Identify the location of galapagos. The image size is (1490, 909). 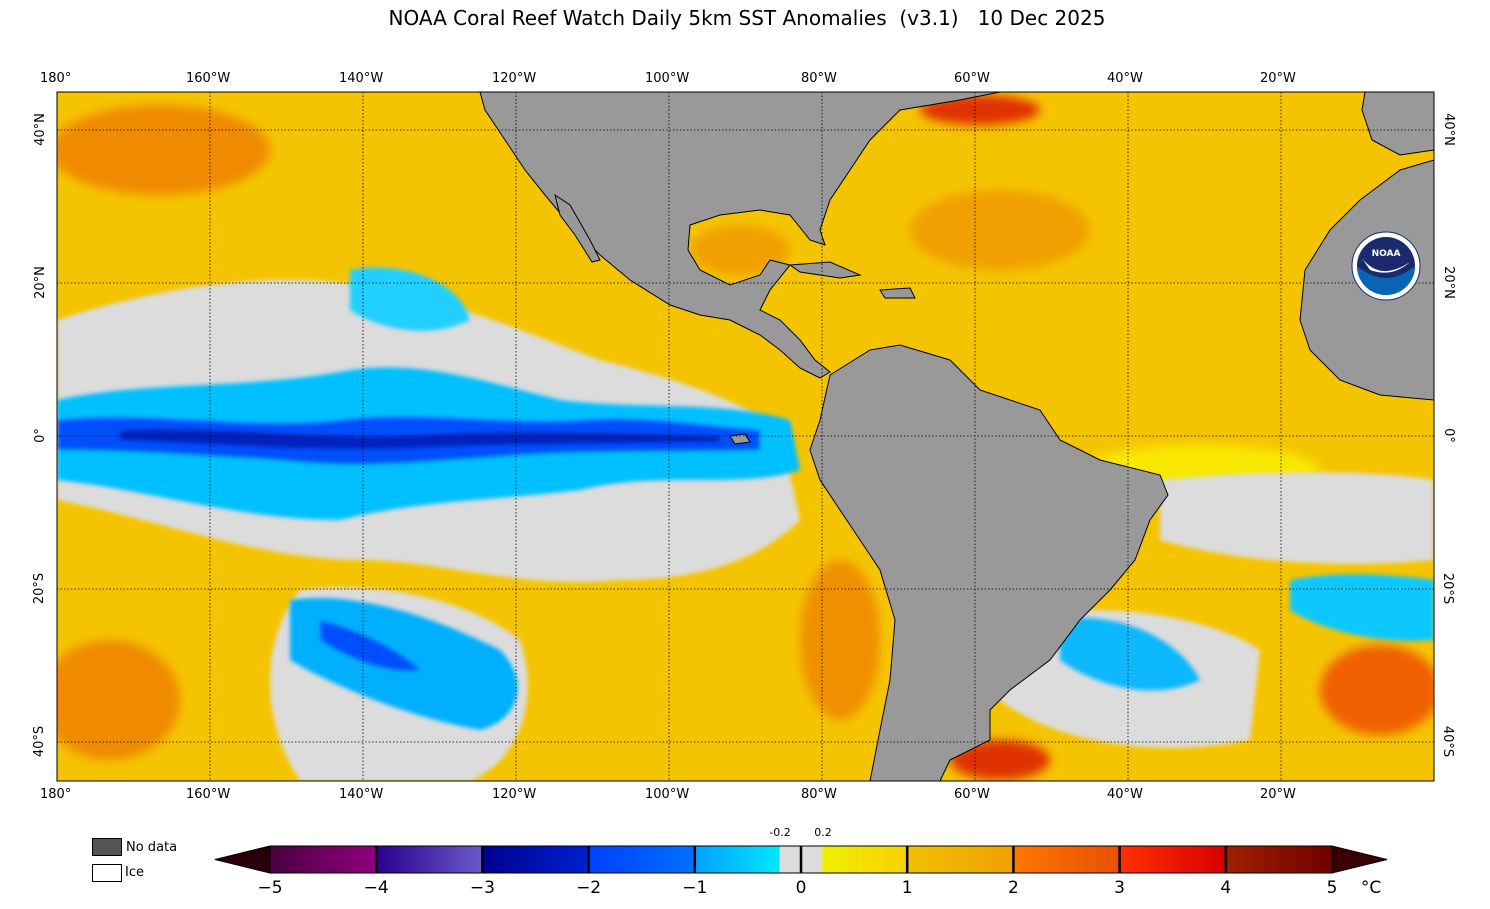
(740, 439).